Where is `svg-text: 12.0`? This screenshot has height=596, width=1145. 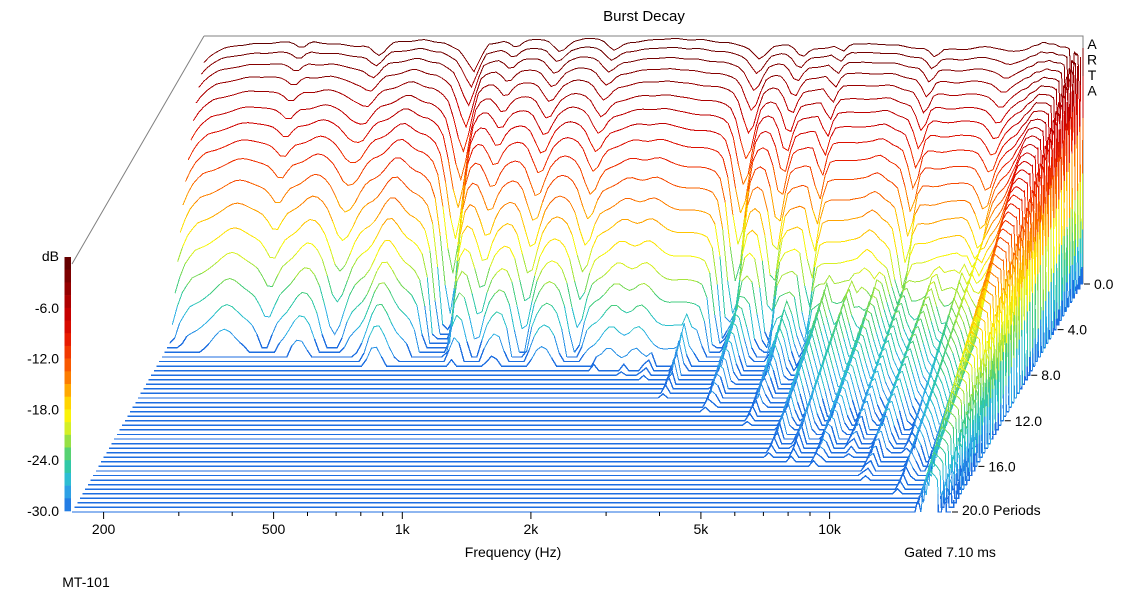
svg-text: 12.0 is located at coordinates (1028, 421).